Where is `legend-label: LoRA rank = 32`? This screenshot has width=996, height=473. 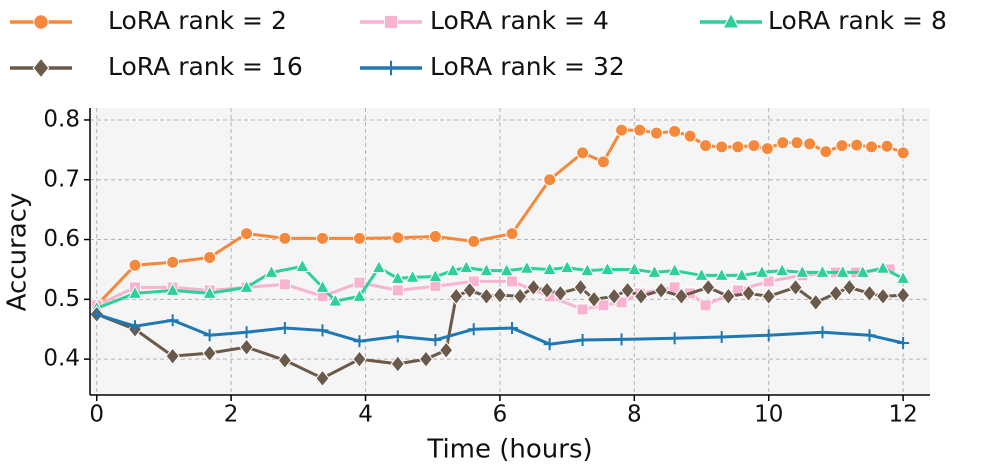 legend-label: LoRA rank = 32 is located at coordinates (527, 66).